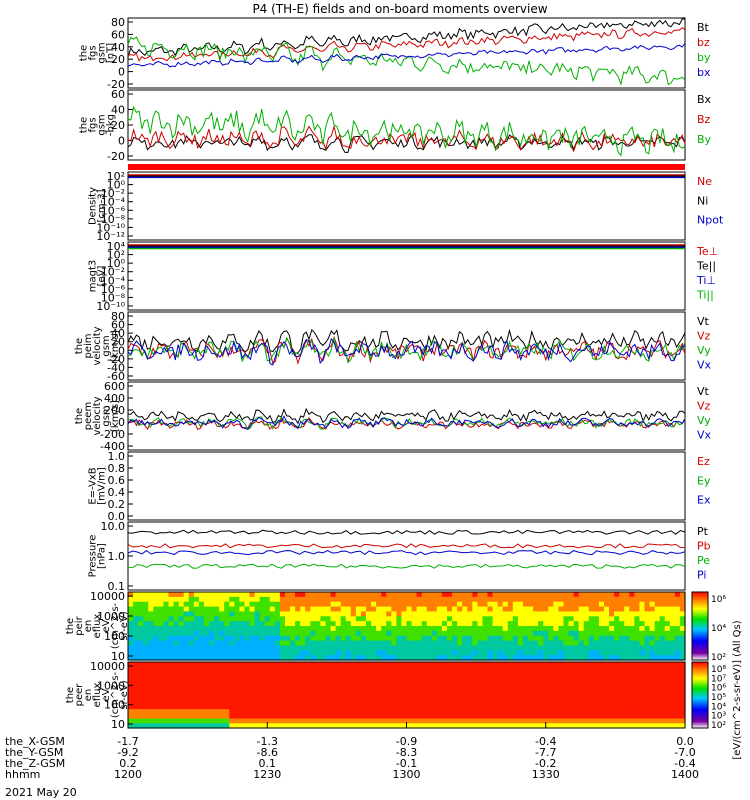  What do you see at coordinates (113, 210) in the screenshot?
I see `ytick-label: 10⁻⁶` at bounding box center [113, 210].